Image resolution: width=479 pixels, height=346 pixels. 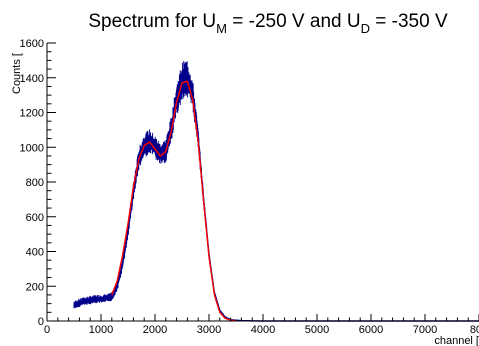 I want to click on y-tick-label: 1400, so click(x=32, y=79).